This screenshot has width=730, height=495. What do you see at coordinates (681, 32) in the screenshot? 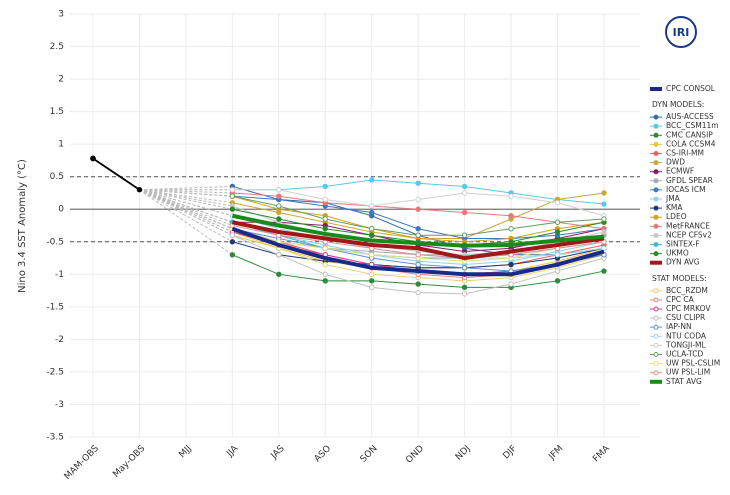
I see `logo: IRI` at bounding box center [681, 32].